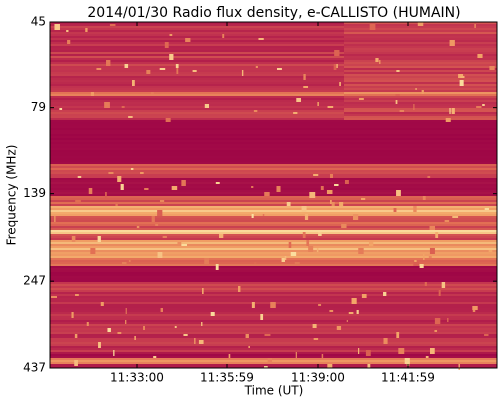 The height and width of the screenshot is (404, 503). I want to click on x-tick-label: 11:41:59, so click(408, 378).